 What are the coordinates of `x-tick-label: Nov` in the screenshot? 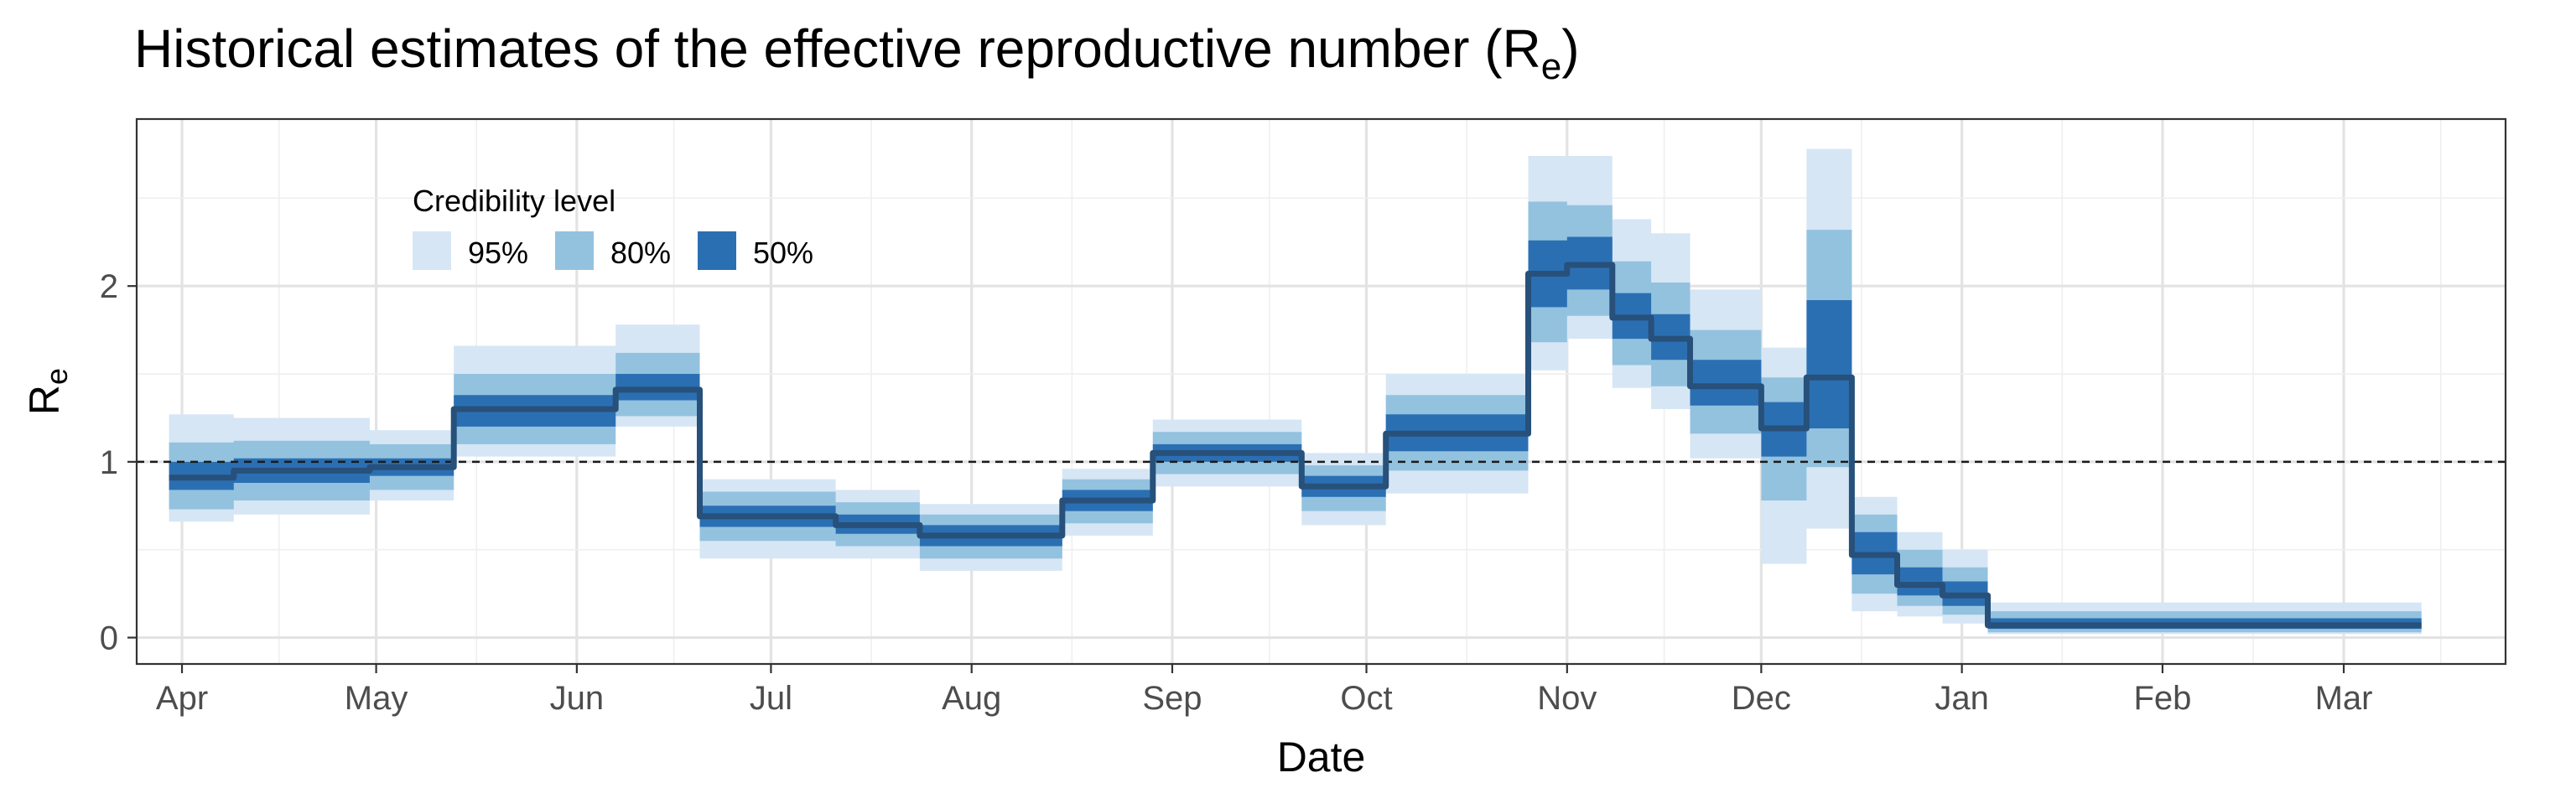 It's located at (1567, 698).